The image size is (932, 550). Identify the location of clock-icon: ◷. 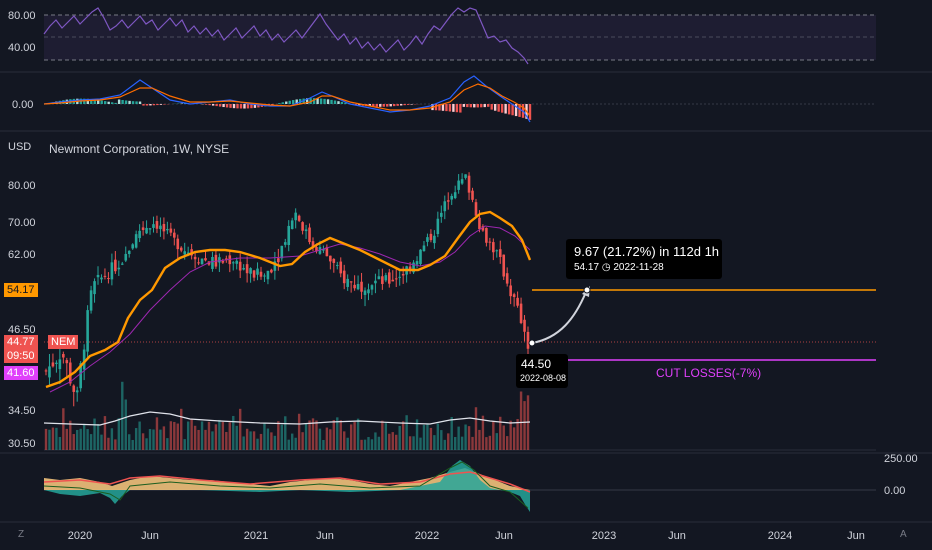
(606, 267).